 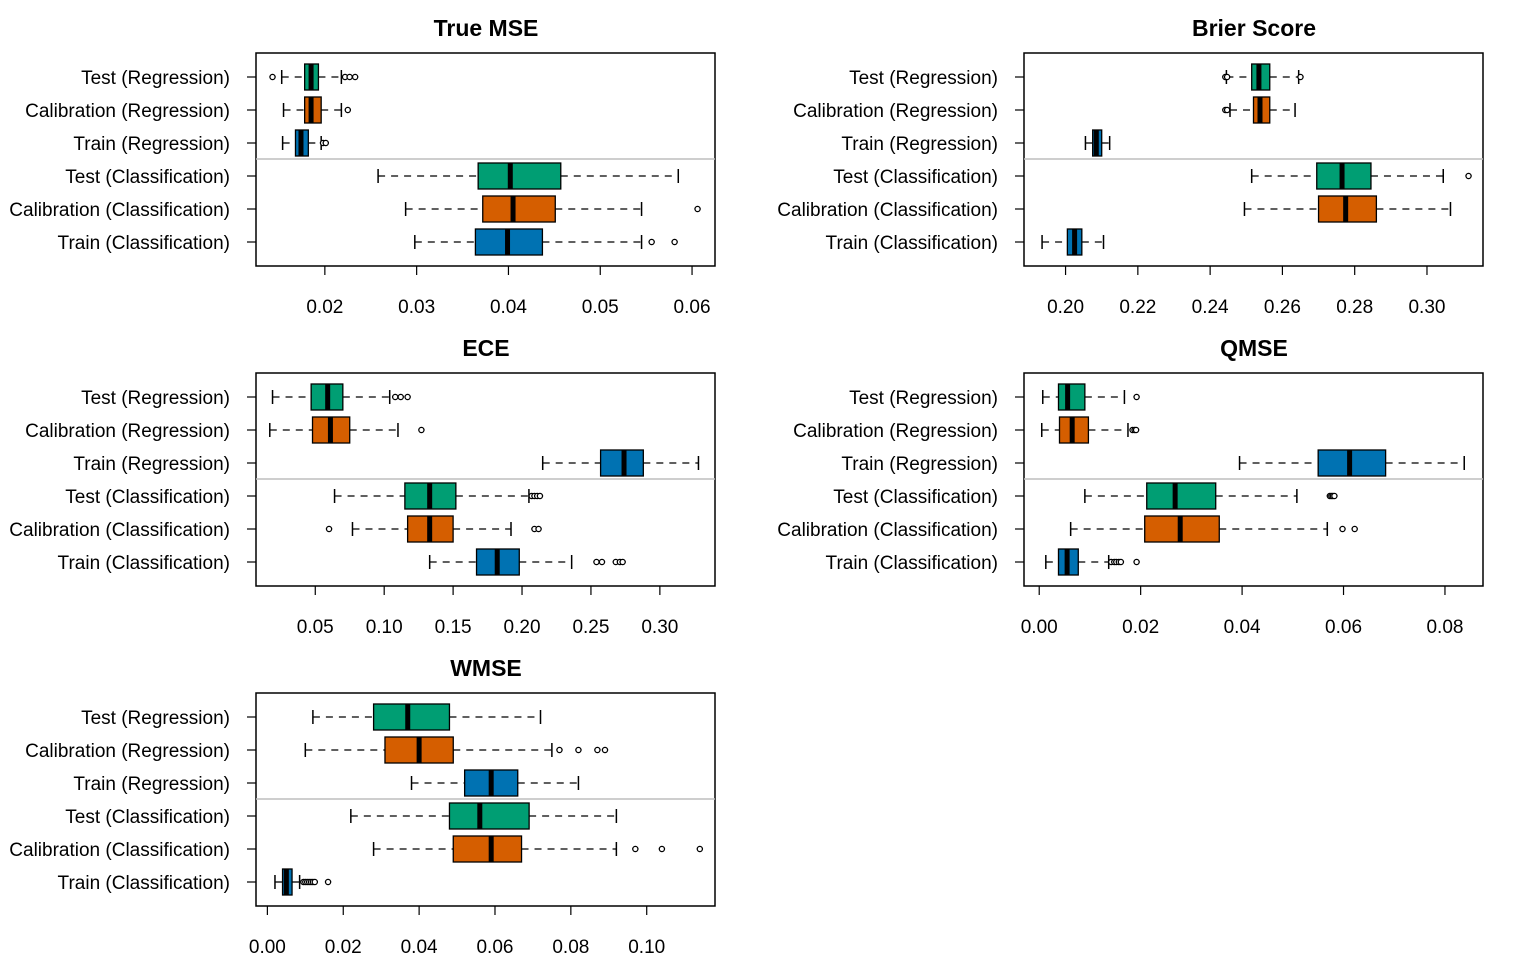 What do you see at coordinates (1254, 28) in the screenshot?
I see `chart-title: Brier Score` at bounding box center [1254, 28].